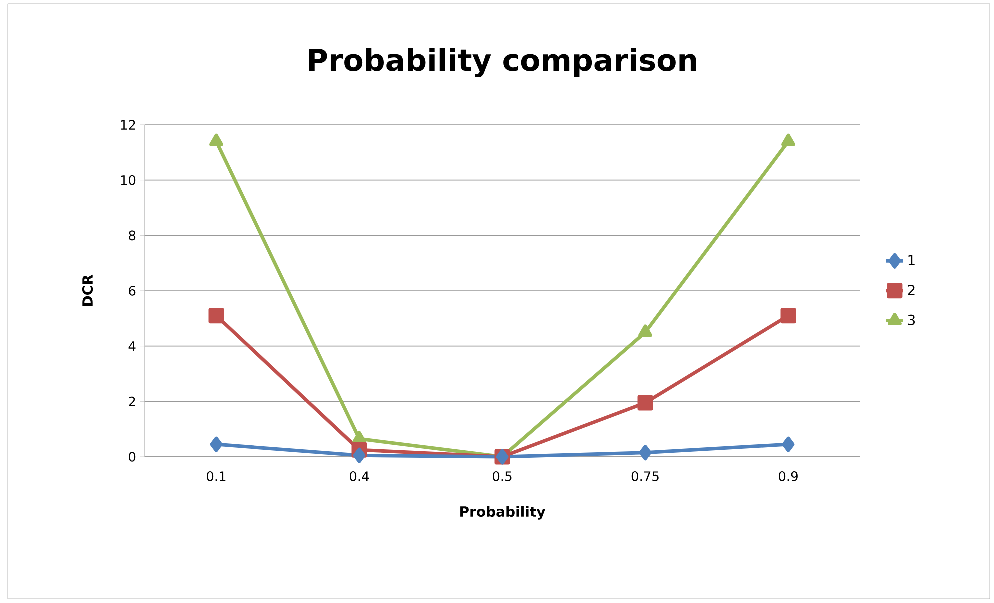 Image resolution: width=994 pixels, height=603 pixels. I want to click on y-tick-label: 0, so click(132, 457).